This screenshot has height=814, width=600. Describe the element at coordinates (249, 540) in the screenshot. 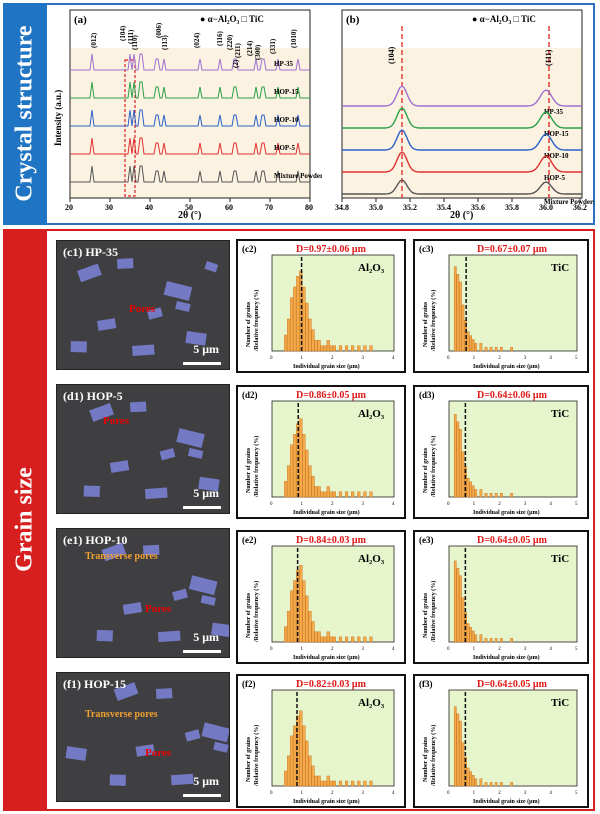

I see `histogram-label: (e2)` at that location.